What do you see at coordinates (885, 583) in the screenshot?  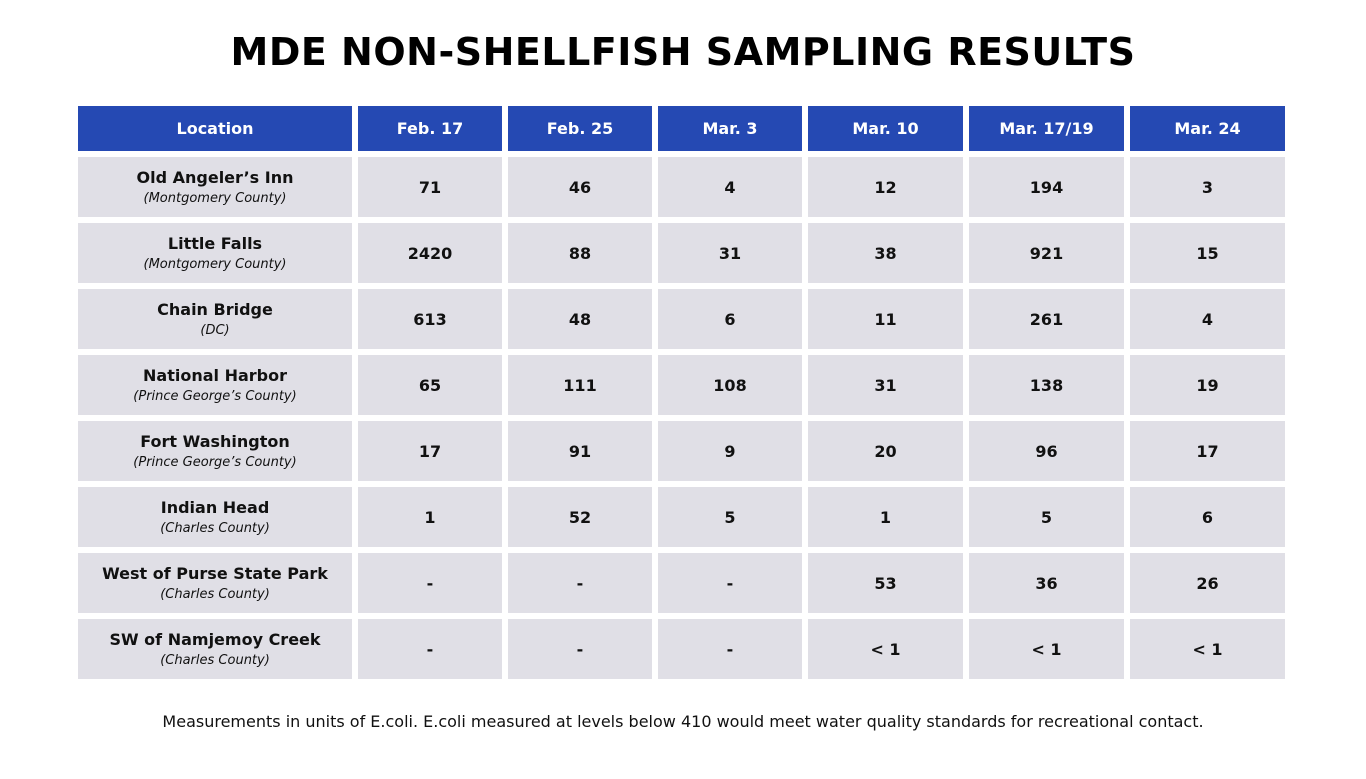 I see `value-cell: 53` at bounding box center [885, 583].